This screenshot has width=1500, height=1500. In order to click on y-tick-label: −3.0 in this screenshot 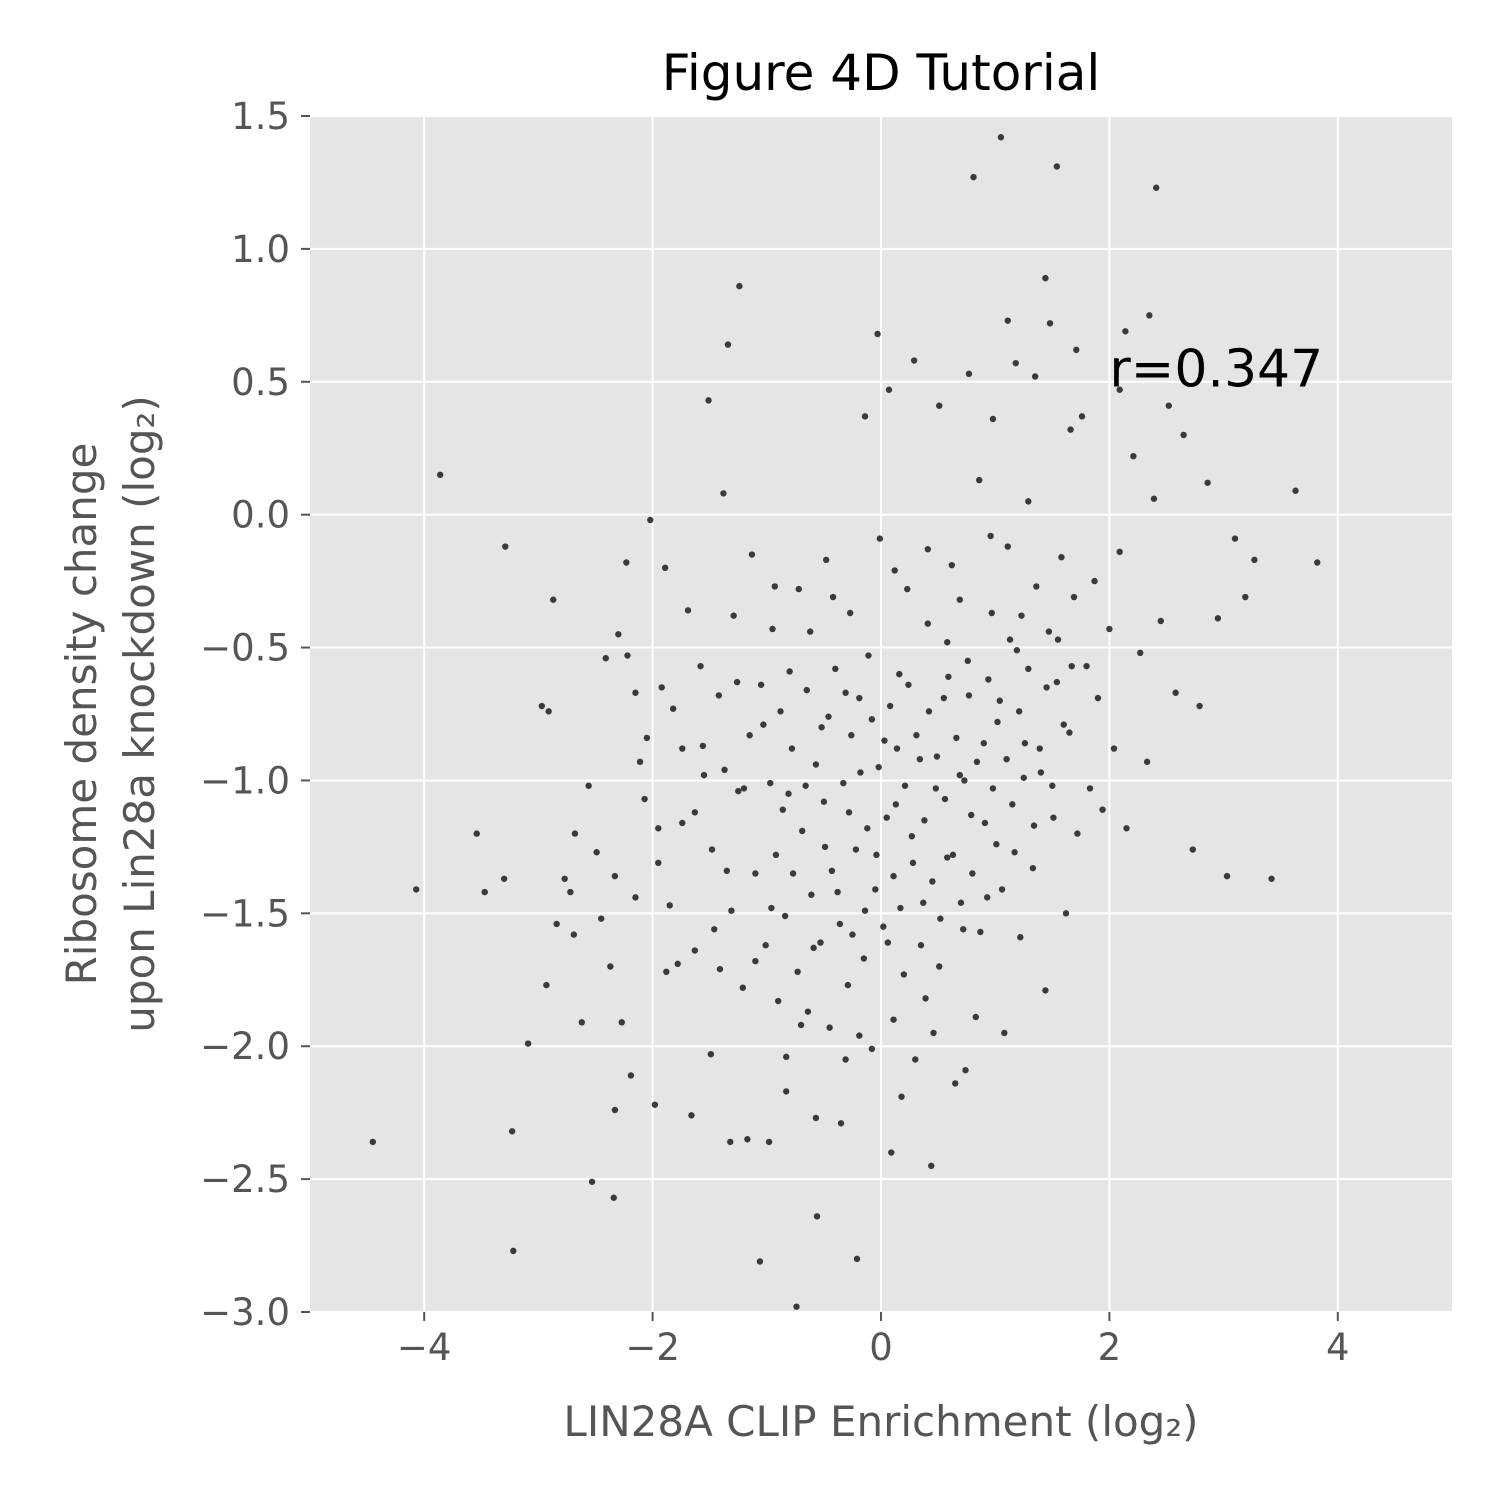, I will do `click(245, 1312)`.